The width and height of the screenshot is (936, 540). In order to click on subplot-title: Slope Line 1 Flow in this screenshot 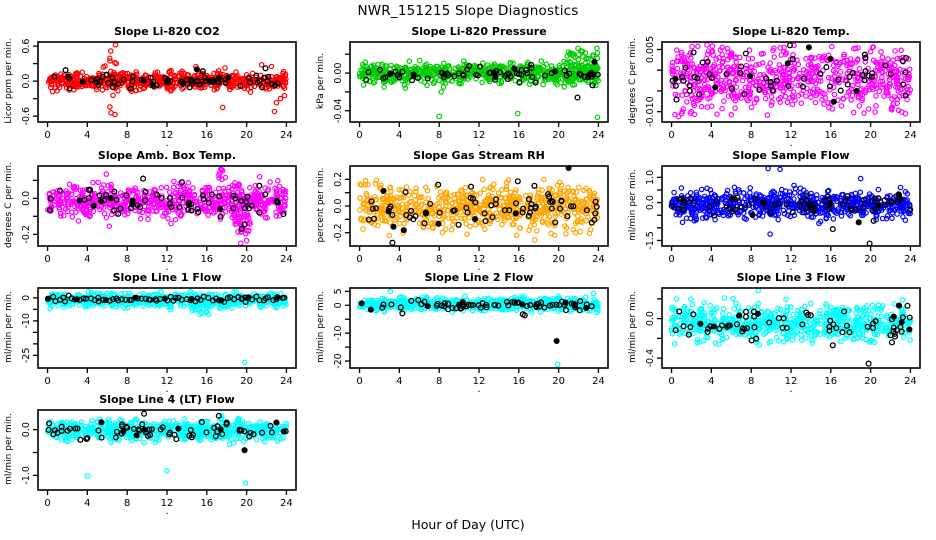, I will do `click(167, 277)`.